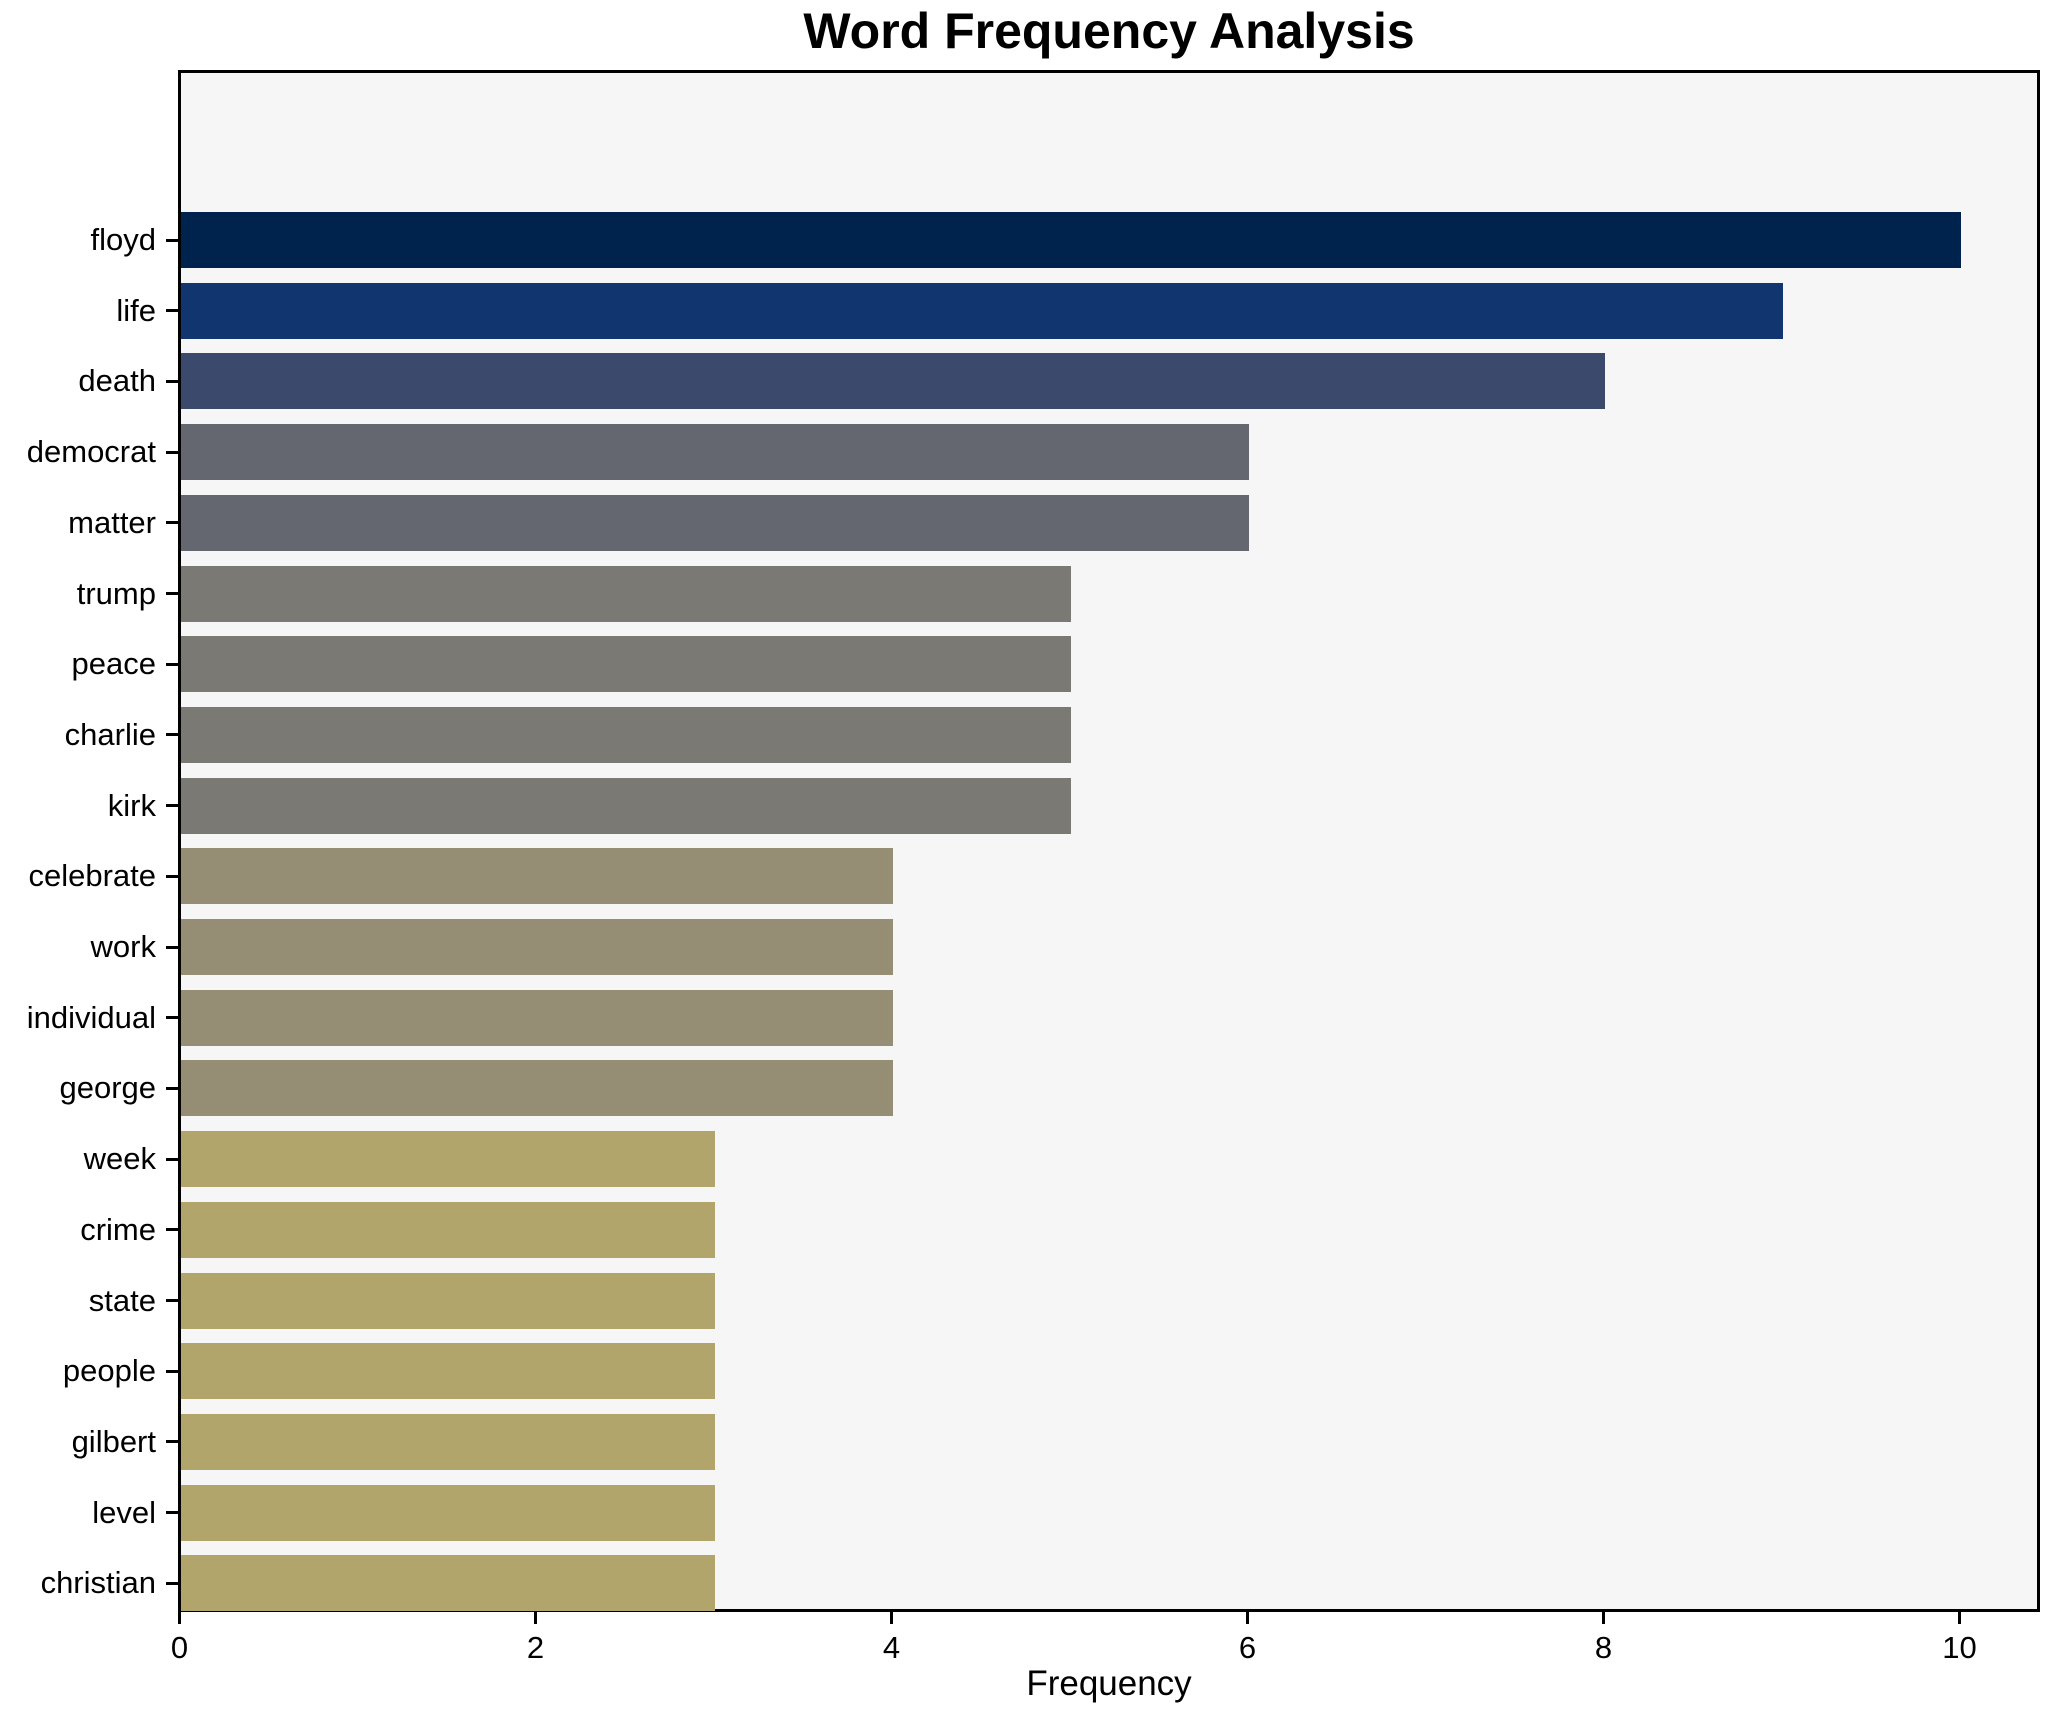  Describe the element at coordinates (123, 239) in the screenshot. I see `y-tick-label: floyd` at that location.